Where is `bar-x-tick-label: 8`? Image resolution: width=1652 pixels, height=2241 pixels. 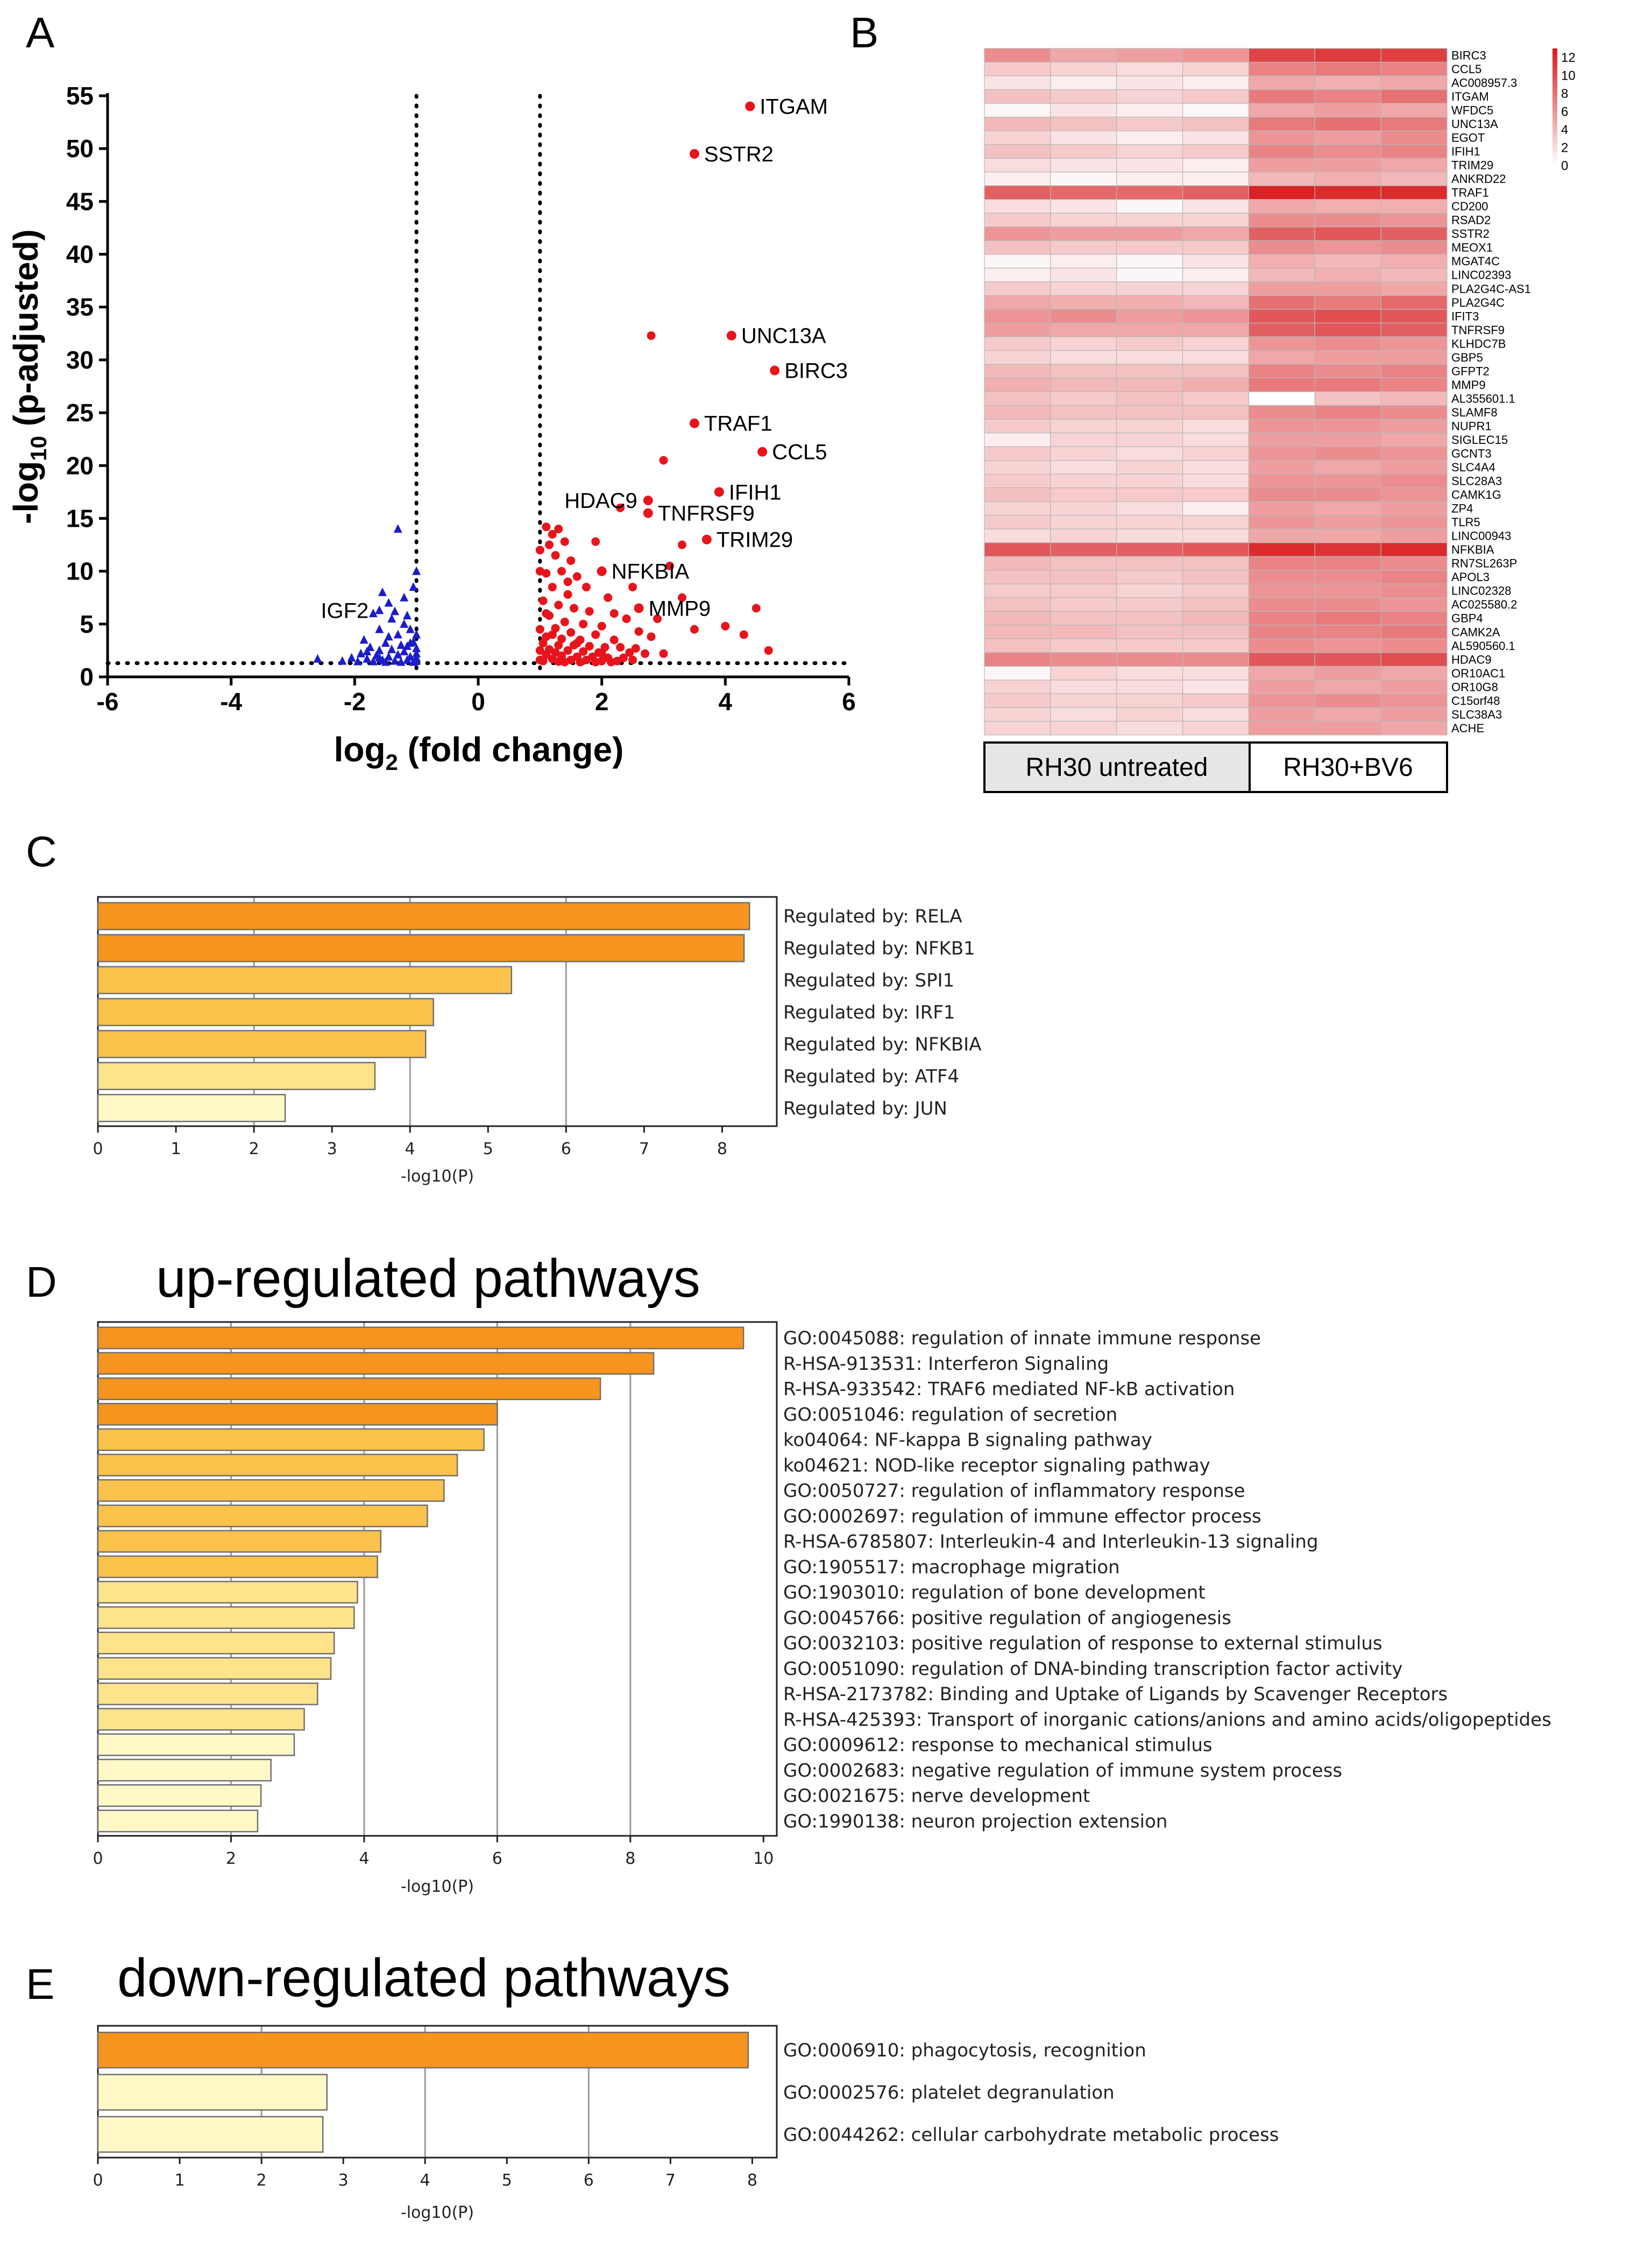
bar-x-tick-label: 8 is located at coordinates (722, 1149).